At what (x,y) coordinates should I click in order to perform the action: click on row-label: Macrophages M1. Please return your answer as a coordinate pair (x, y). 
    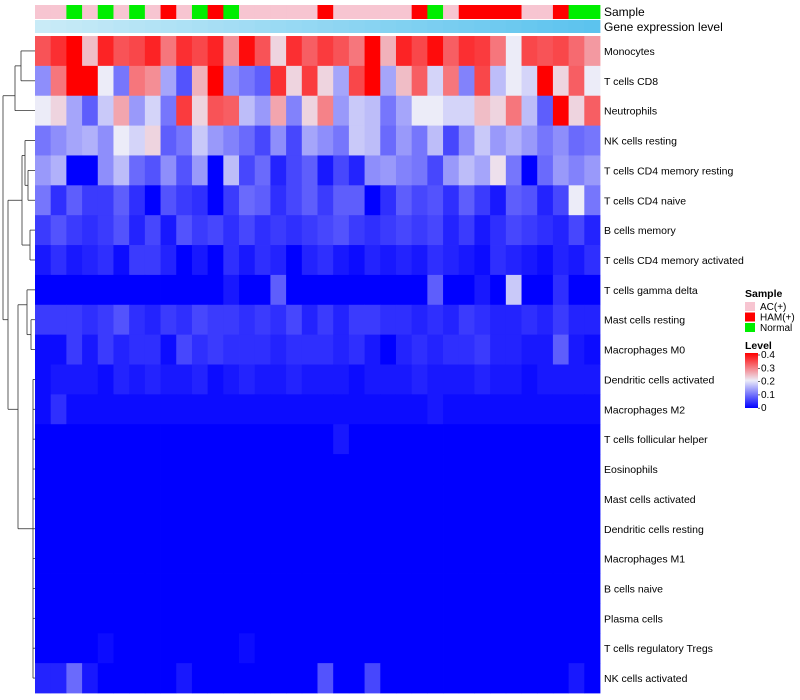
    Looking at the image, I should click on (644, 560).